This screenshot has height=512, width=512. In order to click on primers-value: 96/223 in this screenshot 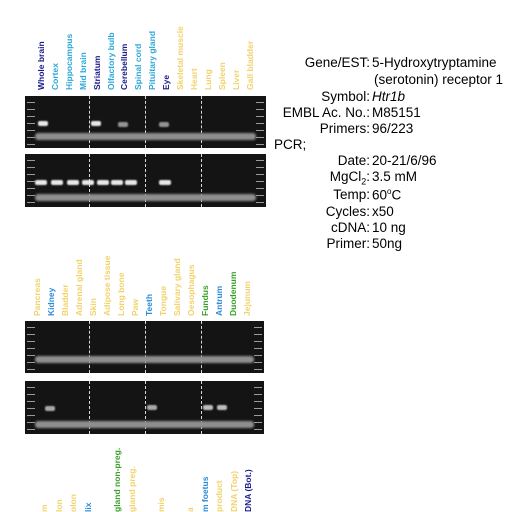, I will do `click(393, 128)`.